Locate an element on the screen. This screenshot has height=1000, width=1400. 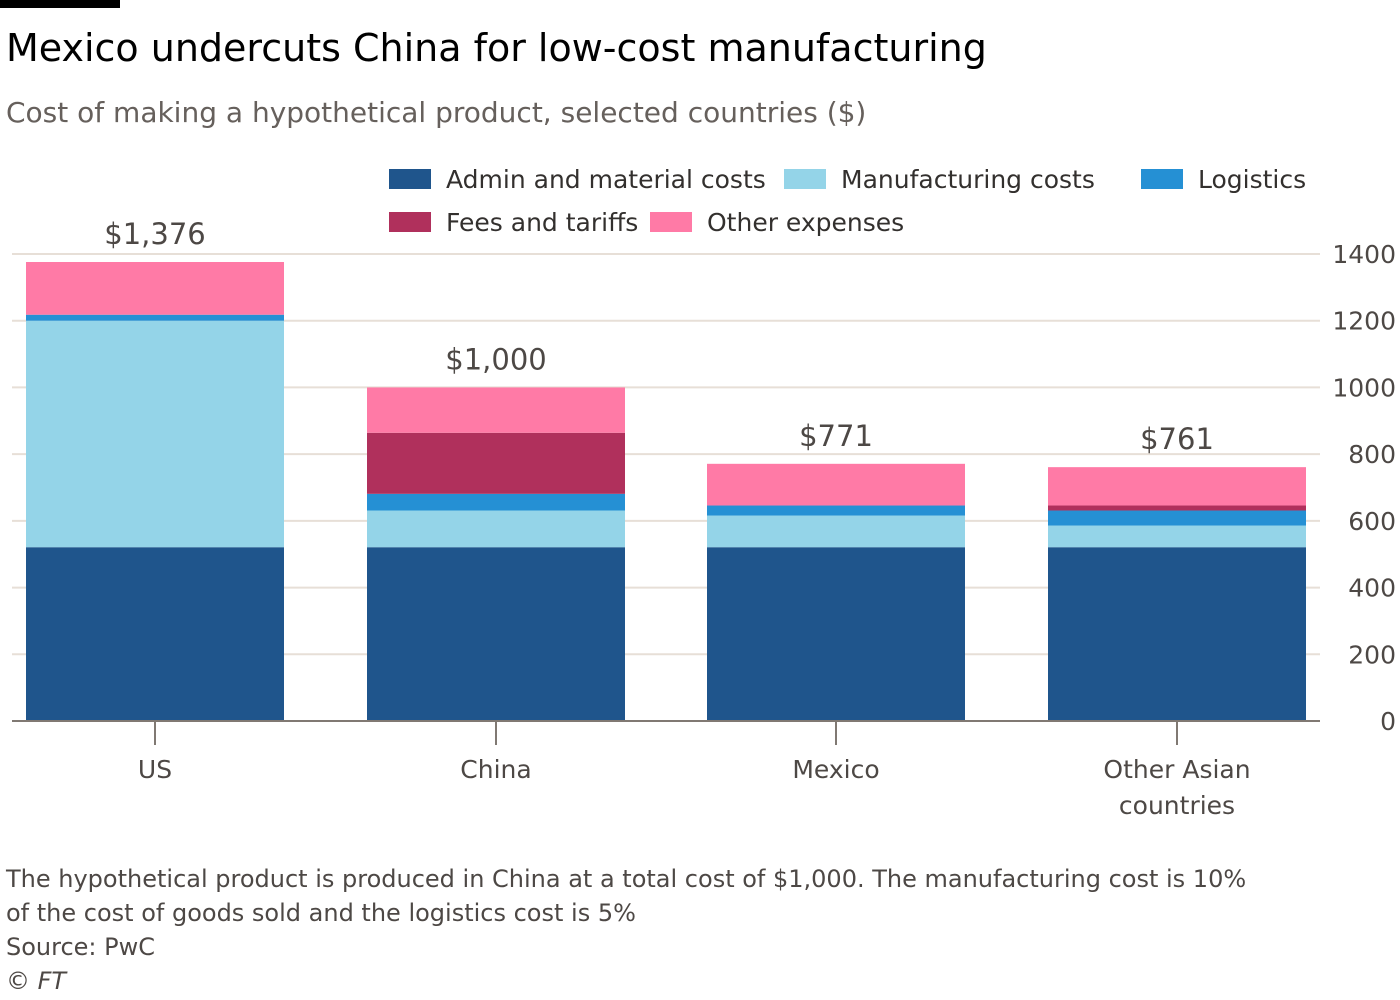
legend-swatch-manufacturing-costs is located at coordinates (805, 179).